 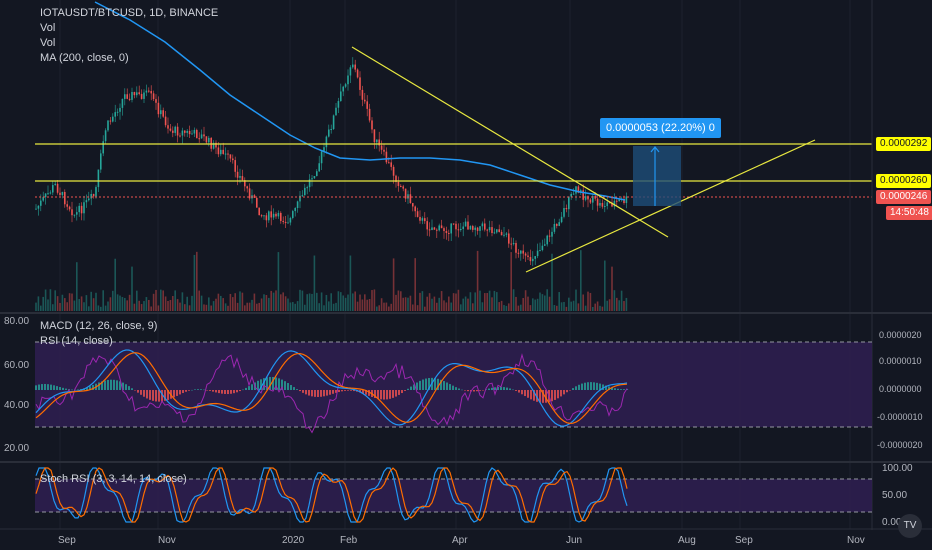 What do you see at coordinates (48, 28) in the screenshot?
I see `indicator-vol-1: Vol` at bounding box center [48, 28].